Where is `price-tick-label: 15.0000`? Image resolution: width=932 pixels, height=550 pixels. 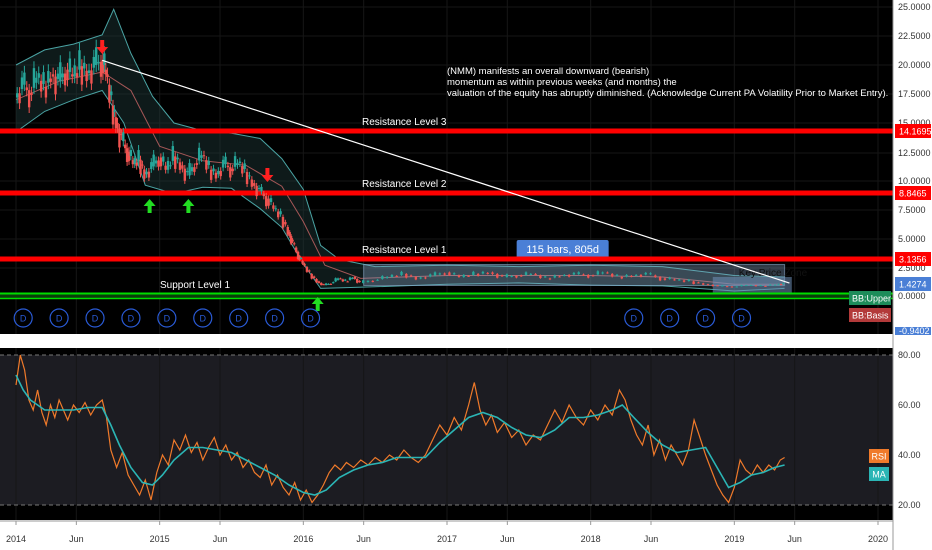
price-tick-label: 15.0000 is located at coordinates (914, 123).